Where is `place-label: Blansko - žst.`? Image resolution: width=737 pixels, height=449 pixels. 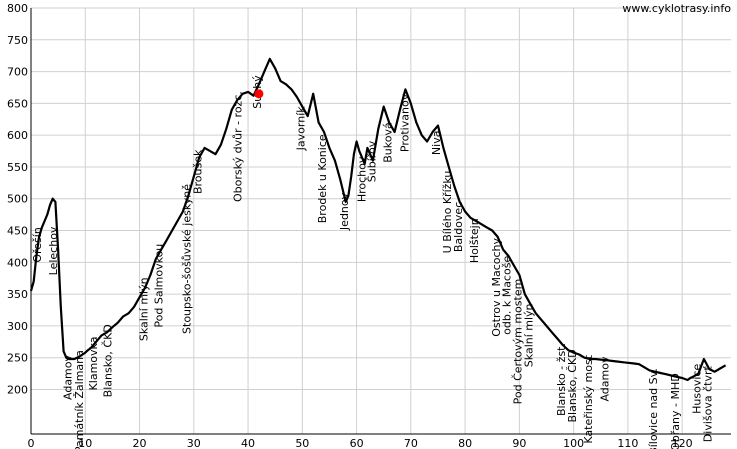
place-label: Blansko - žst. is located at coordinates (561, 379).